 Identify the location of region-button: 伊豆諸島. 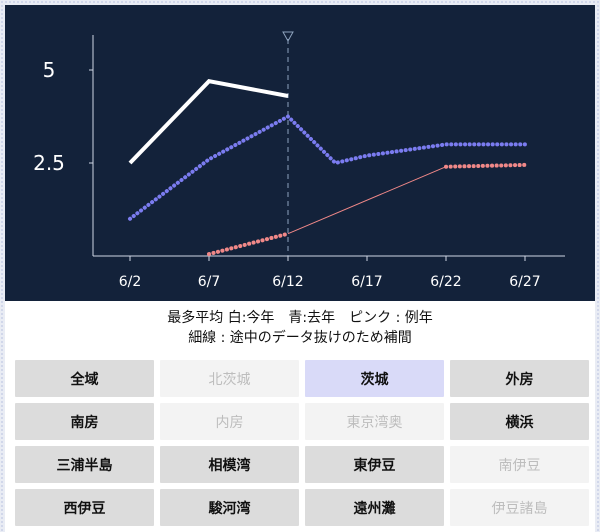
(519, 507).